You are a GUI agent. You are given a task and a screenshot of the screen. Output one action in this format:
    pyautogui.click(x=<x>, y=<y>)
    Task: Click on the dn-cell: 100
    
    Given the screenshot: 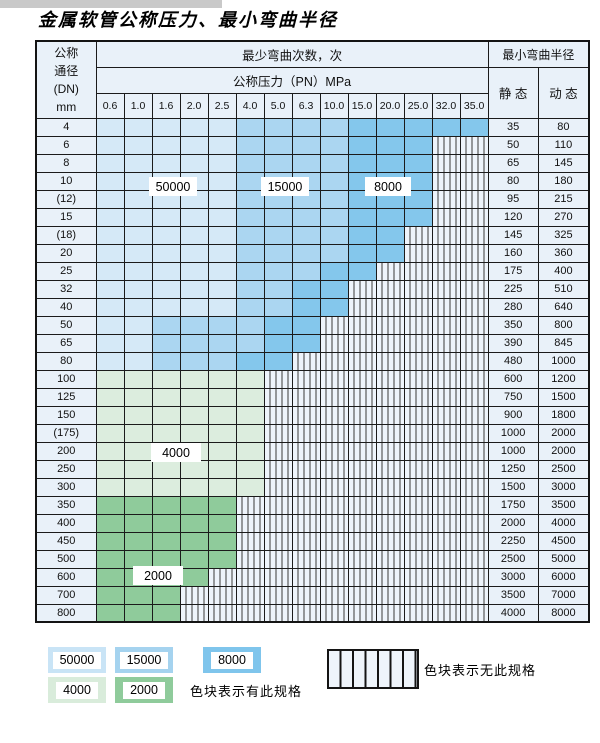 What is the action you would take?
    pyautogui.click(x=66, y=379)
    